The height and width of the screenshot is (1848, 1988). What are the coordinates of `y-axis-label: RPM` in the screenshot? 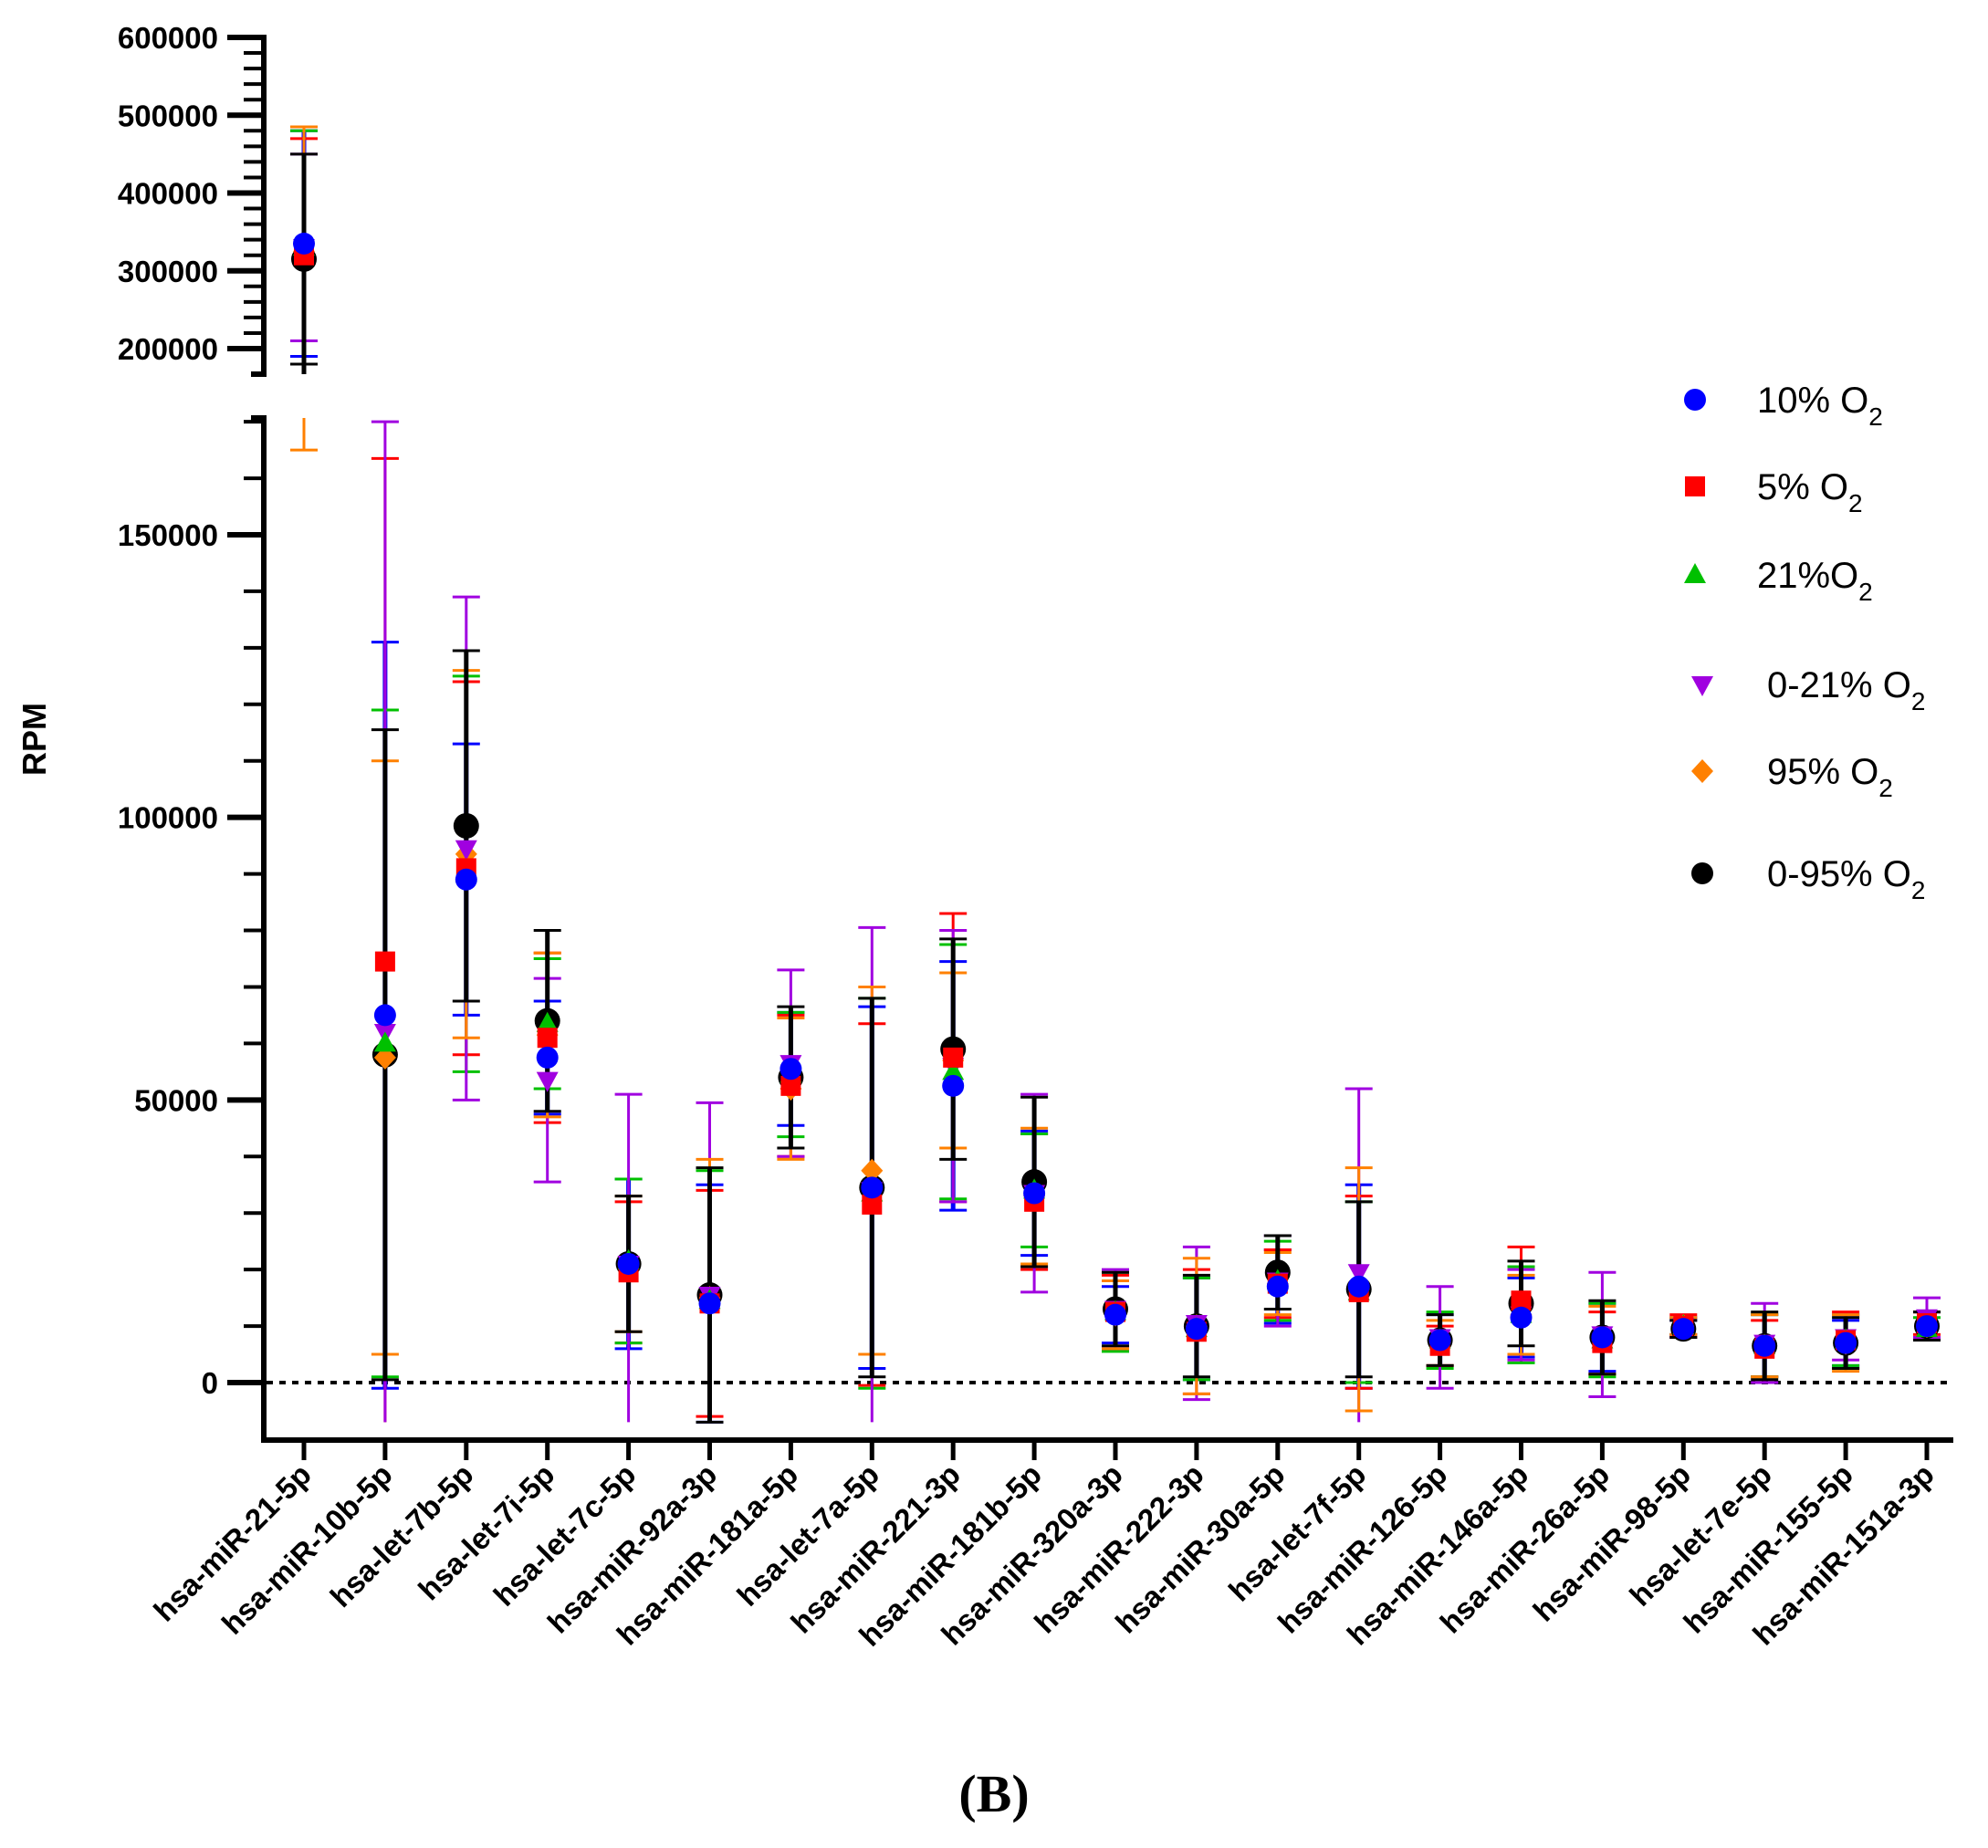 It's located at (34, 739).